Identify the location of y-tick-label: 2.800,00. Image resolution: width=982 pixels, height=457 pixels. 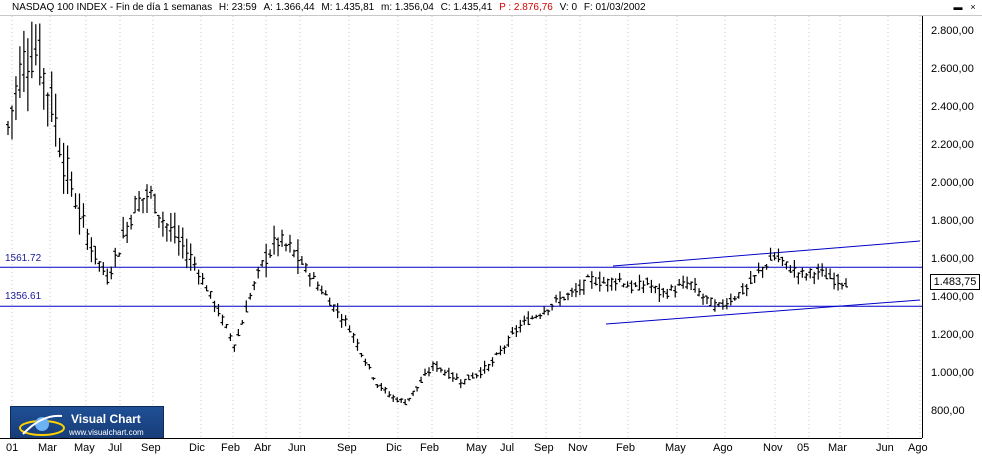
(952, 31).